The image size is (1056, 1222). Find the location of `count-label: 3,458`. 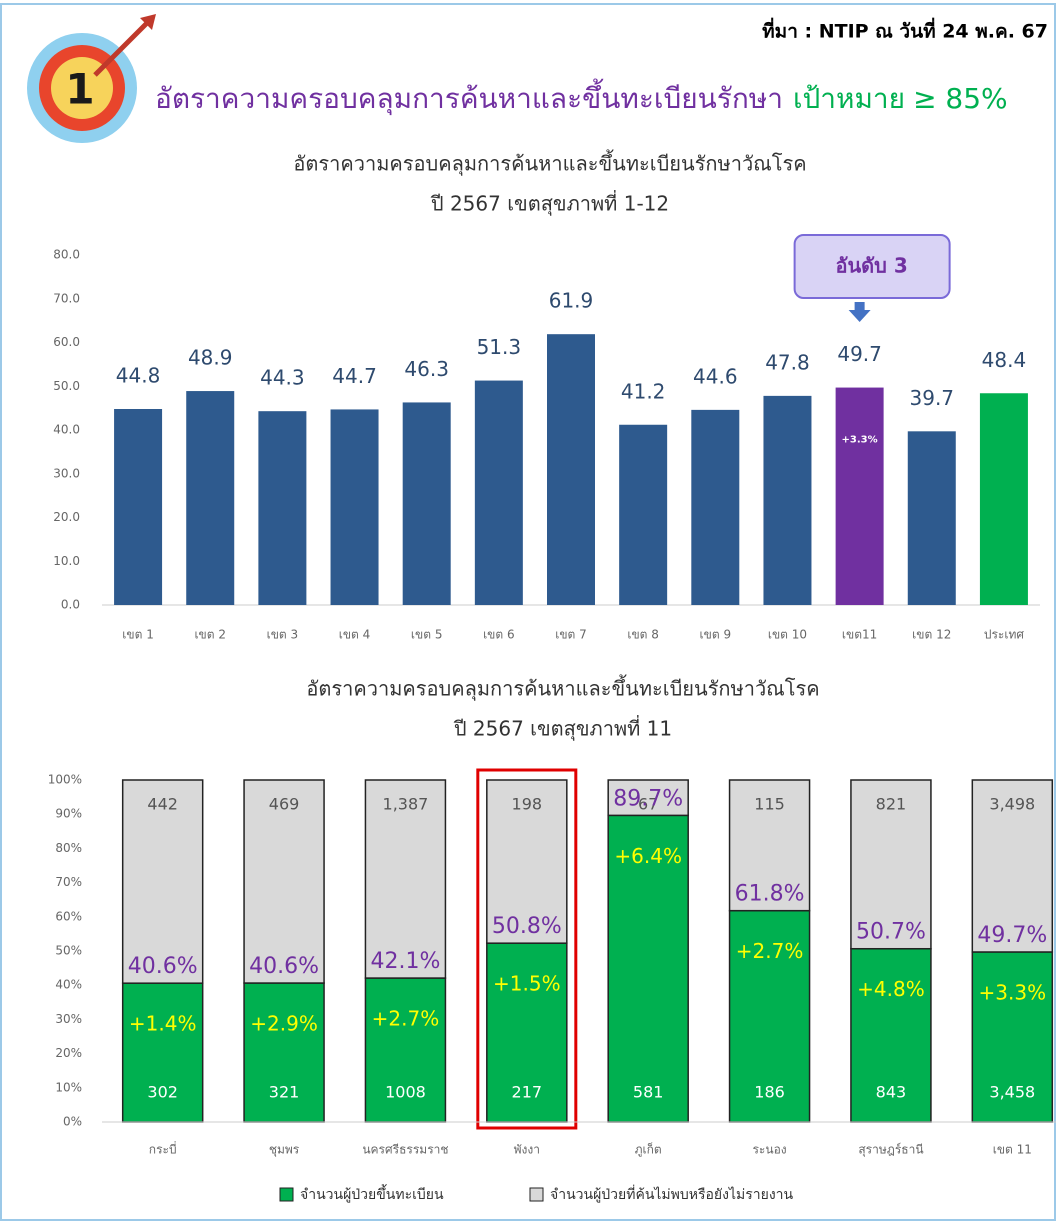

count-label: 3,458 is located at coordinates (1012, 1092).